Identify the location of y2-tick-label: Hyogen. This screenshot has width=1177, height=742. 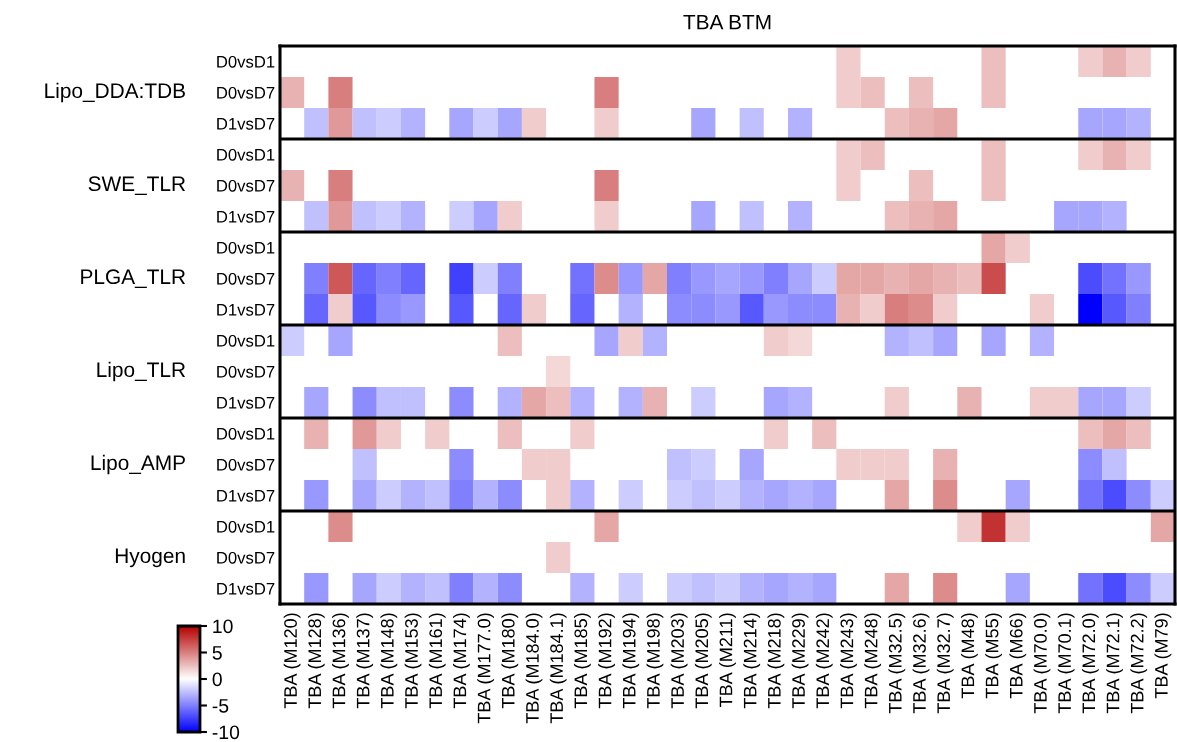
(150, 558).